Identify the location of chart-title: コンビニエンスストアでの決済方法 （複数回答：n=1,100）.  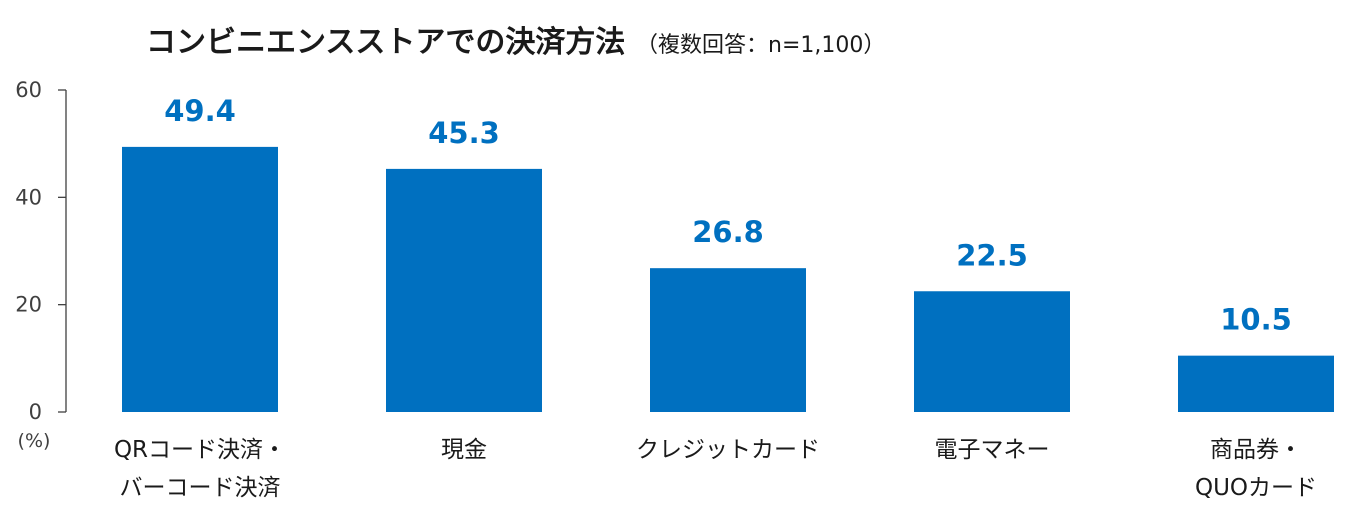
(515, 42).